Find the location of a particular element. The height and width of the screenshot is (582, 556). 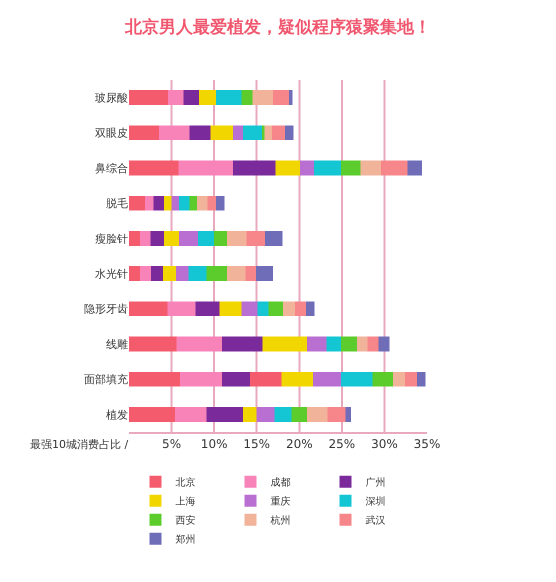

y-tick-label: 面部填充 is located at coordinates (106, 379).